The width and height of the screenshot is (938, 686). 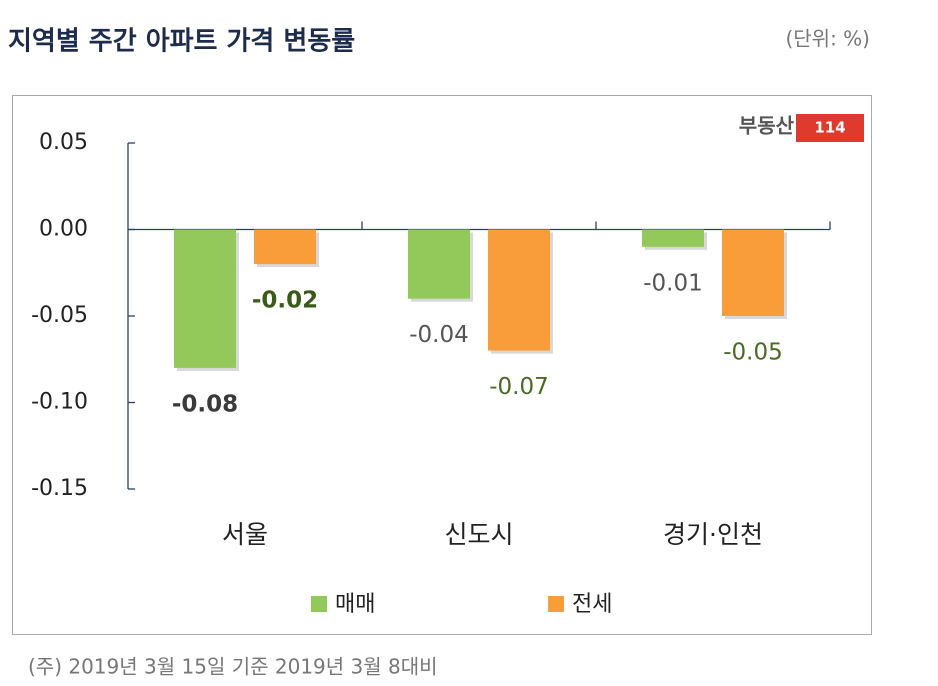 I want to click on value-label: -0.01, so click(x=673, y=283).